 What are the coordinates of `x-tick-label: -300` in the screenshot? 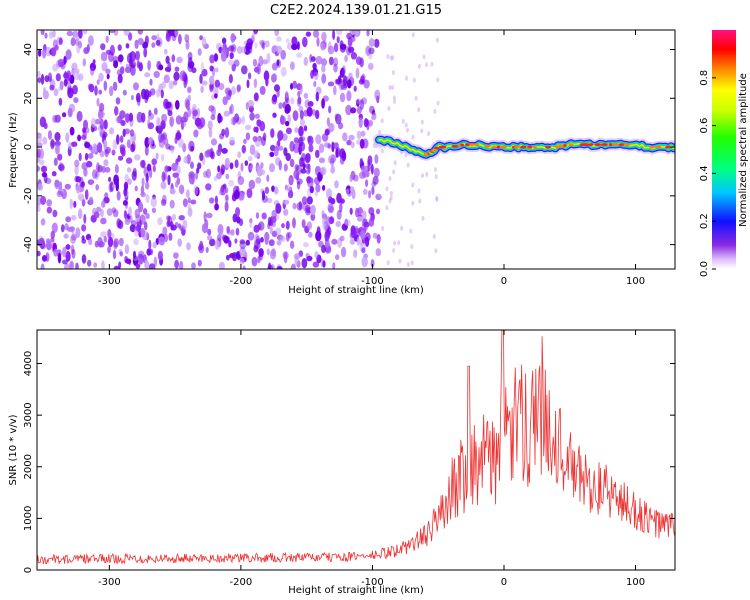 It's located at (109, 281).